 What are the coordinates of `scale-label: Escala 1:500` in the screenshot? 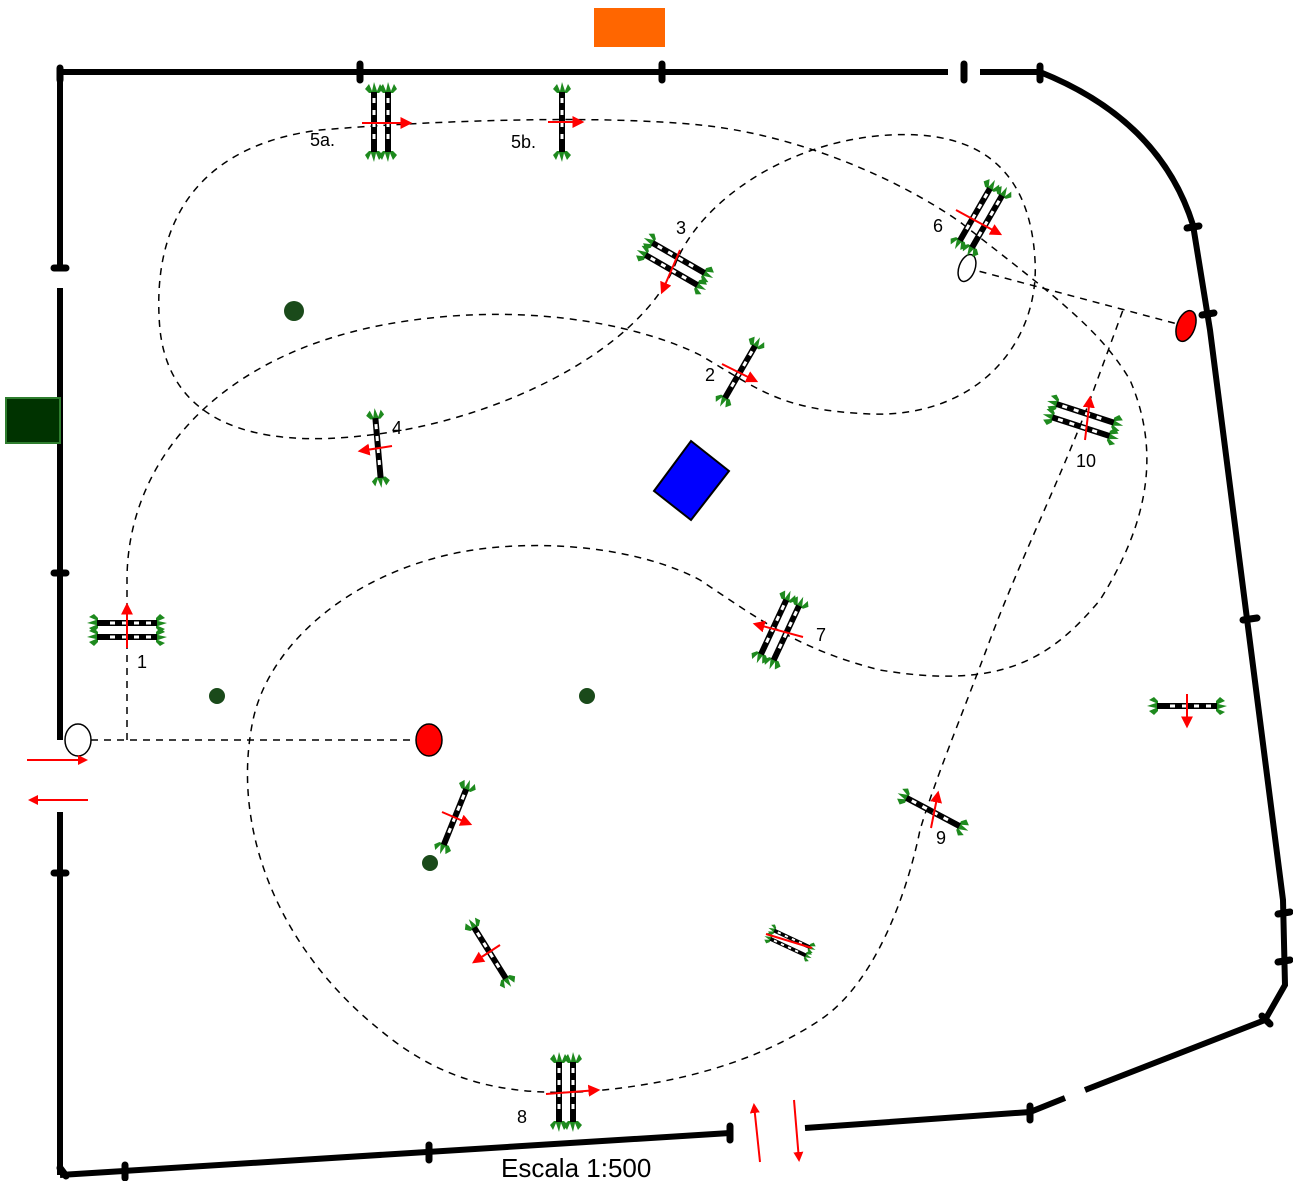 It's located at (576, 1167).